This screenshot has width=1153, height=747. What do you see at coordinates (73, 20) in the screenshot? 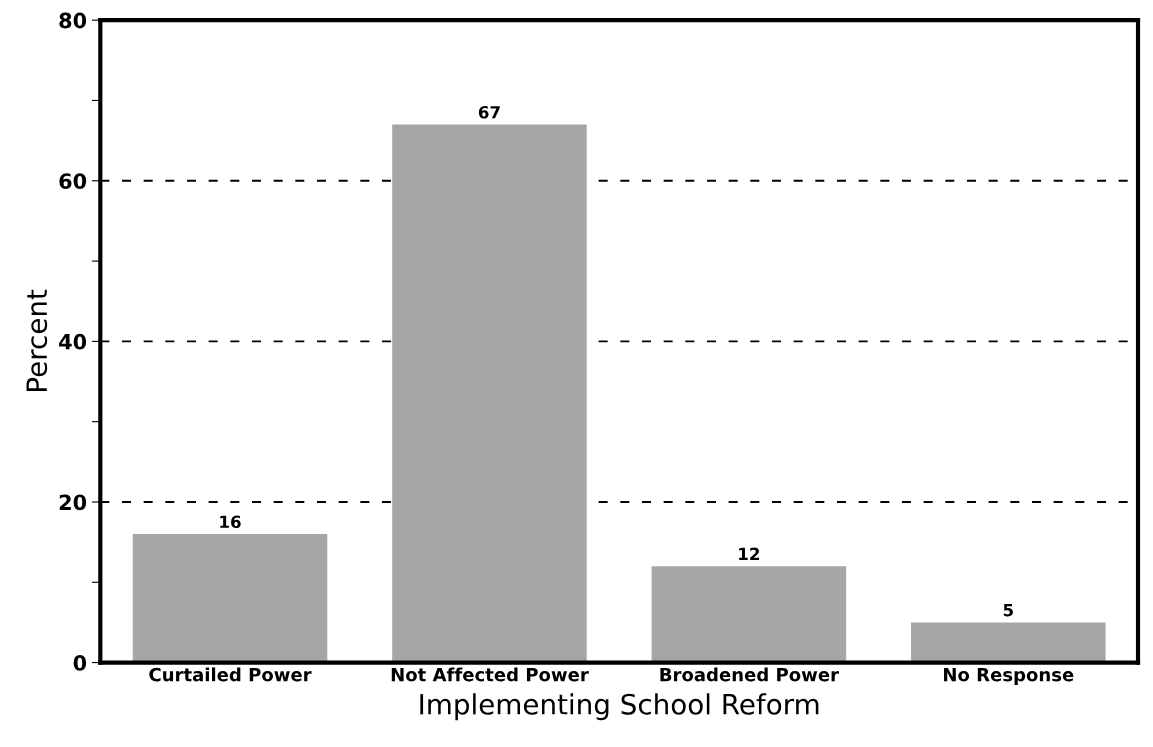
I see `y-tick-label: 80` at bounding box center [73, 20].